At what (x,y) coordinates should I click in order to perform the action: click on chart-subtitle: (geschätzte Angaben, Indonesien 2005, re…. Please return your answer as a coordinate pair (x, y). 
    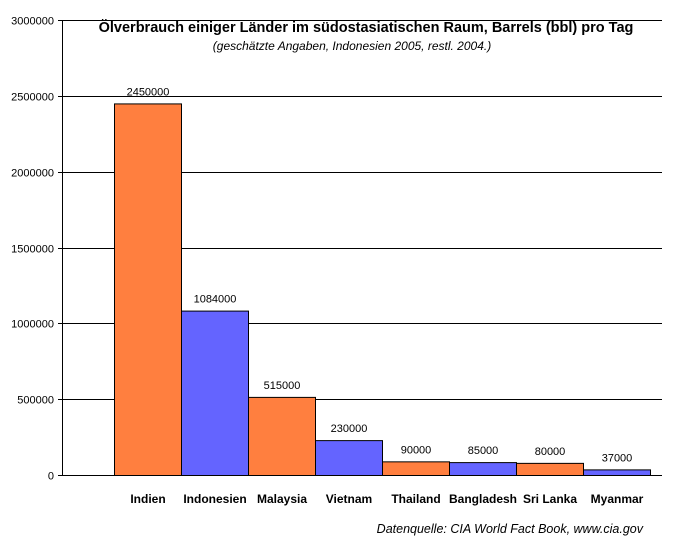
    Looking at the image, I should click on (352, 46).